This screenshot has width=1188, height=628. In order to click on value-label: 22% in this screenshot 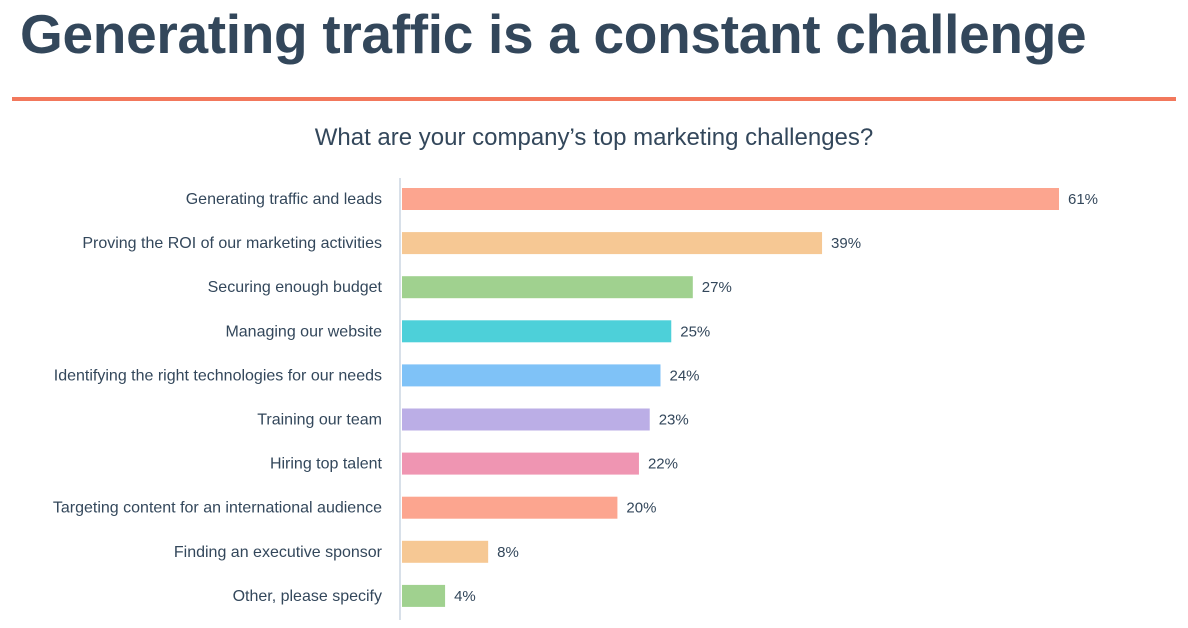, I will do `click(663, 464)`.